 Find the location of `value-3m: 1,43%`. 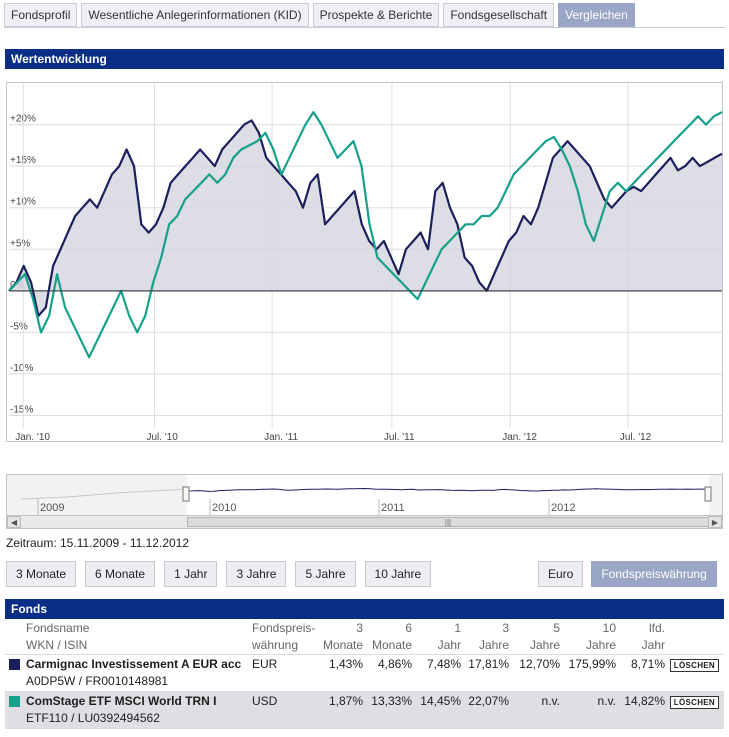

value-3m: 1,43% is located at coordinates (345, 664).